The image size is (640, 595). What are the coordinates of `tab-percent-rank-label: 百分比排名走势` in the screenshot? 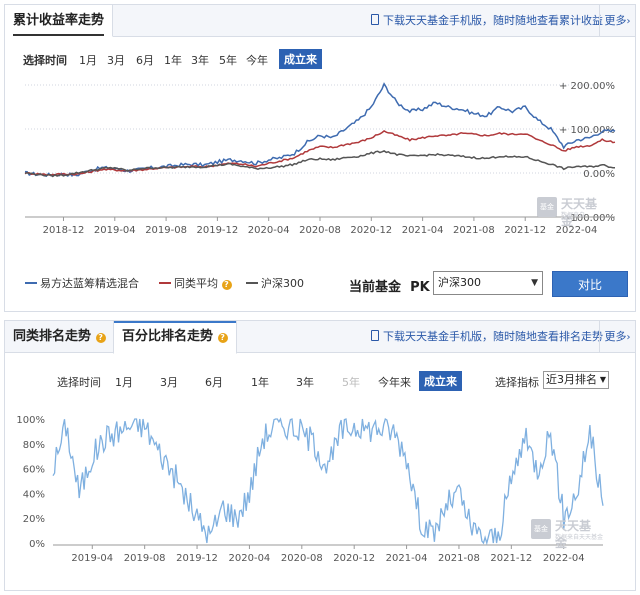 It's located at (168, 336).